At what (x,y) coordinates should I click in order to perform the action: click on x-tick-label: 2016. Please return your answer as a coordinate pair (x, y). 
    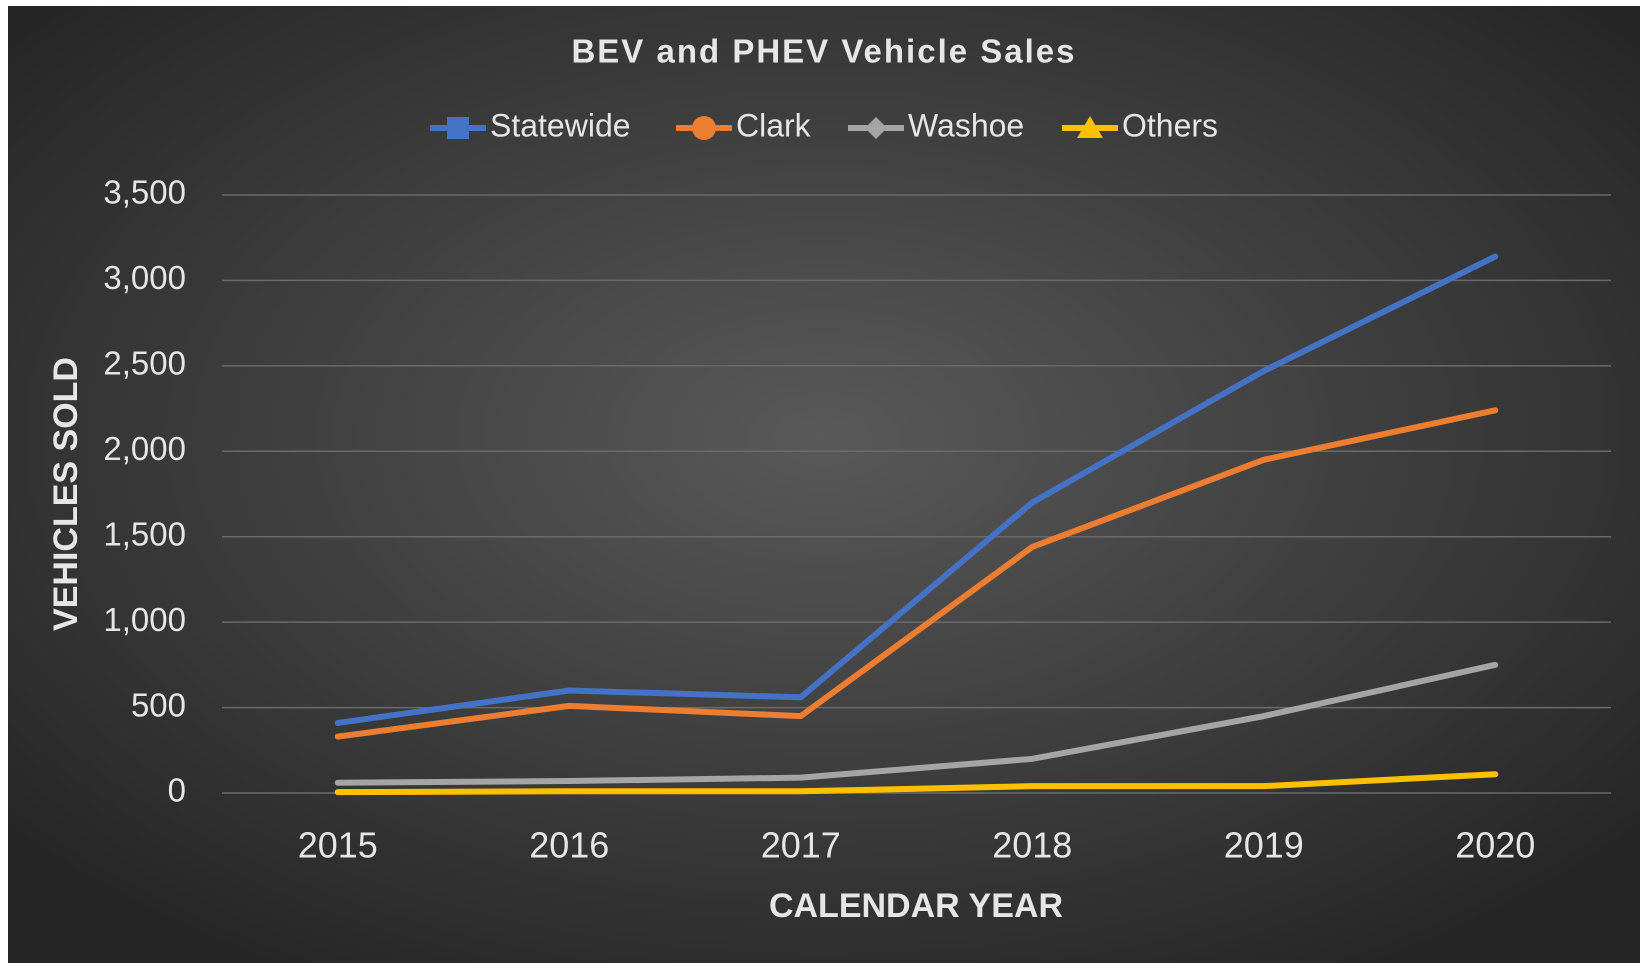
    Looking at the image, I should click on (569, 845).